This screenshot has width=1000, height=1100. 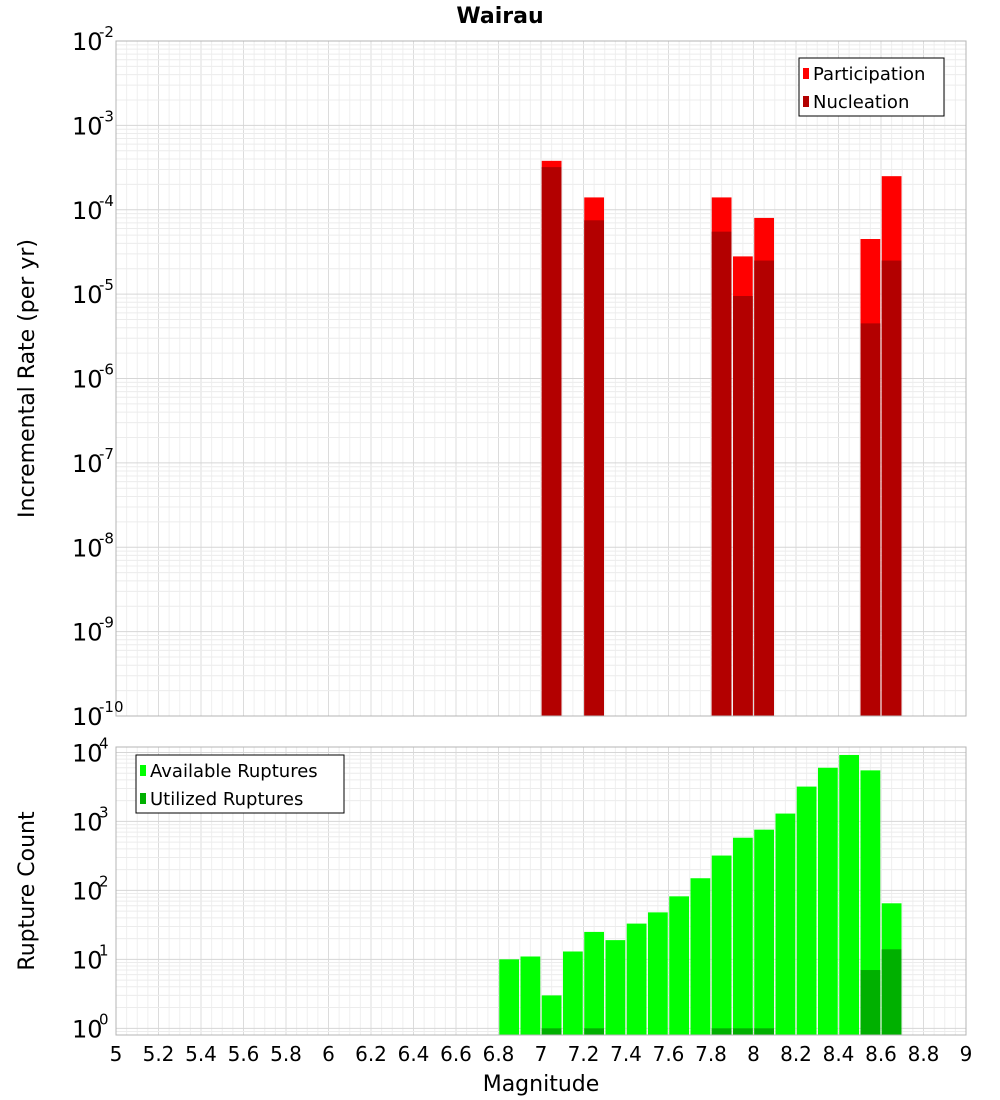 I want to click on y-tick-exponent: 0, so click(x=104, y=1019).